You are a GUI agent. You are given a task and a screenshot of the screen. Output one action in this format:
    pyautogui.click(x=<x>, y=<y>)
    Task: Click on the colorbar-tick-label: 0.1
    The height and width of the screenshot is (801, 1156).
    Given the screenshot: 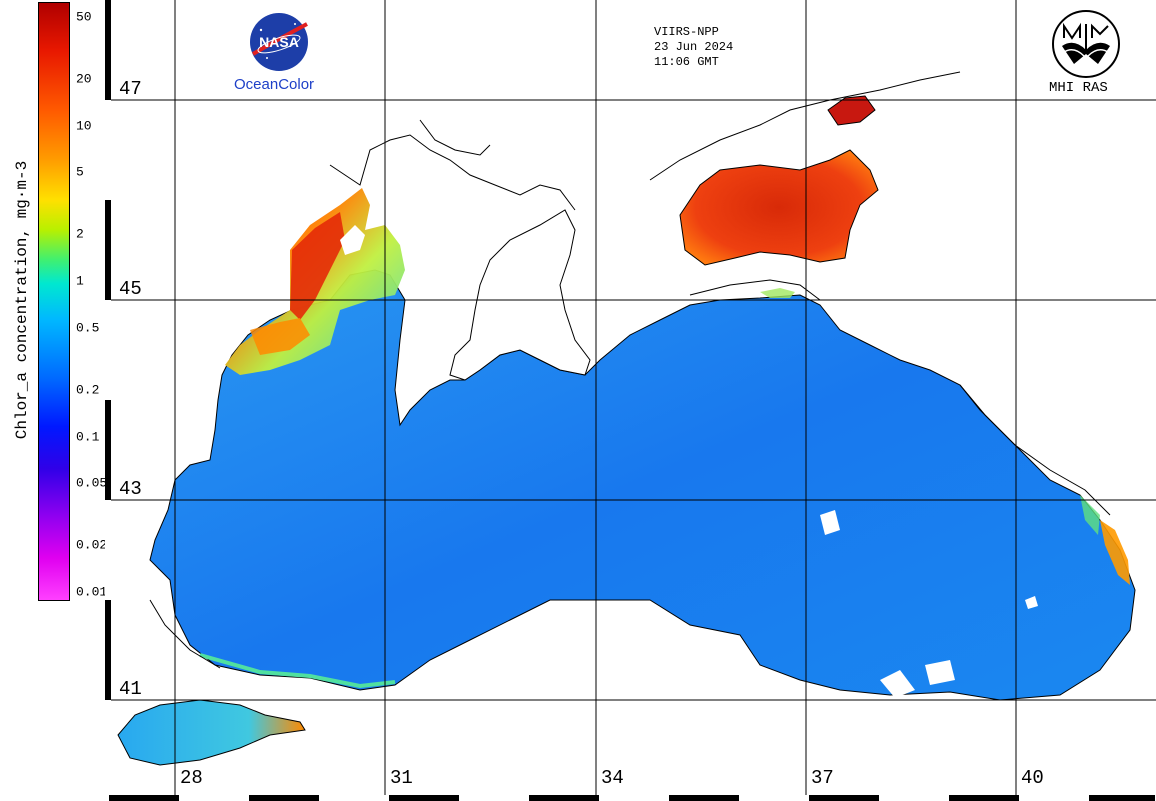 What is the action you would take?
    pyautogui.click(x=88, y=437)
    